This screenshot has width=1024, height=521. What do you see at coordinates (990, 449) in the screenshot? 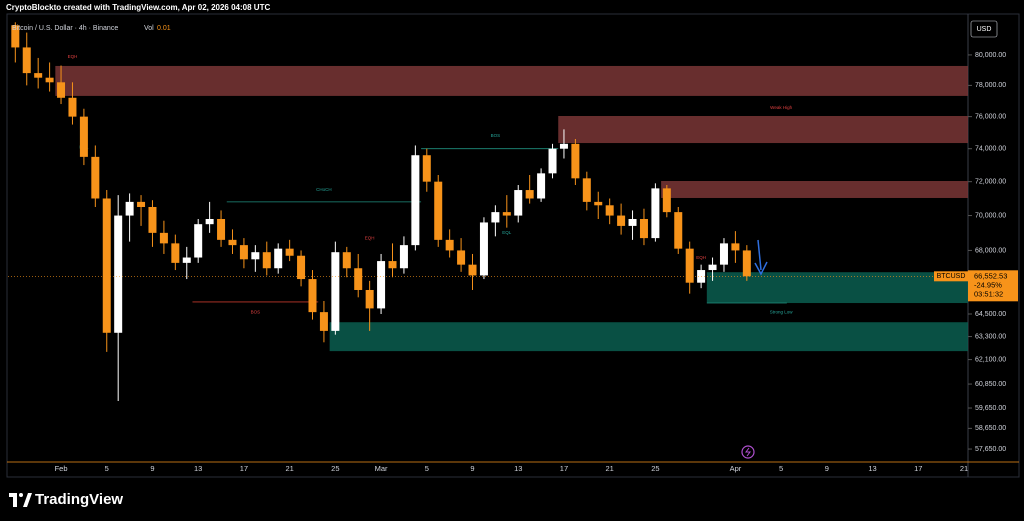
I see `y-tick-label: 57,650.00` at bounding box center [990, 449].